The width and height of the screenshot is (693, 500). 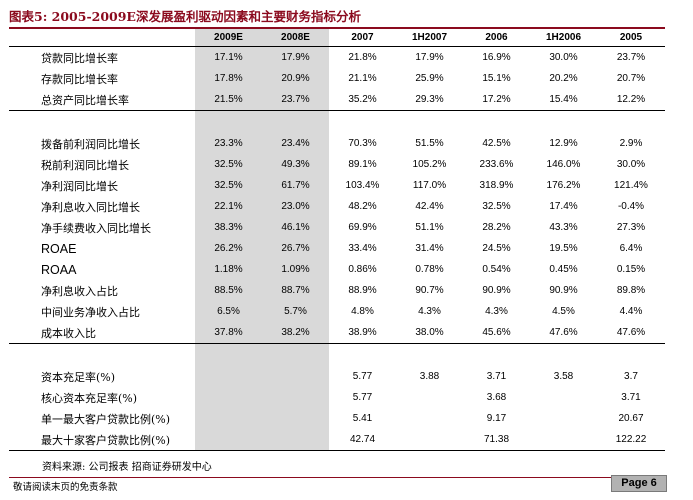 What do you see at coordinates (362, 38) in the screenshot?
I see `column-header: 2007` at bounding box center [362, 38].